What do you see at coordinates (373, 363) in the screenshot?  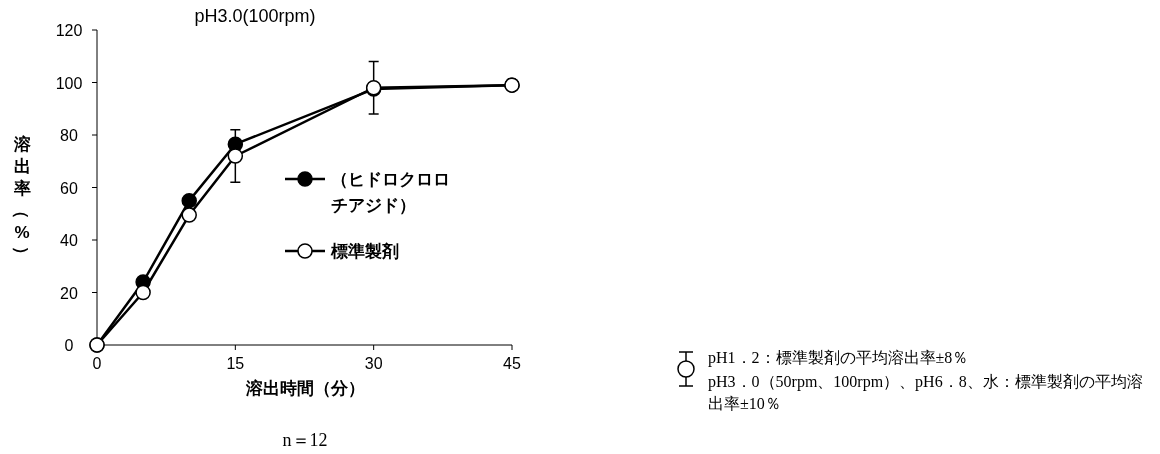 I see `x-tick-label: 30` at bounding box center [373, 363].